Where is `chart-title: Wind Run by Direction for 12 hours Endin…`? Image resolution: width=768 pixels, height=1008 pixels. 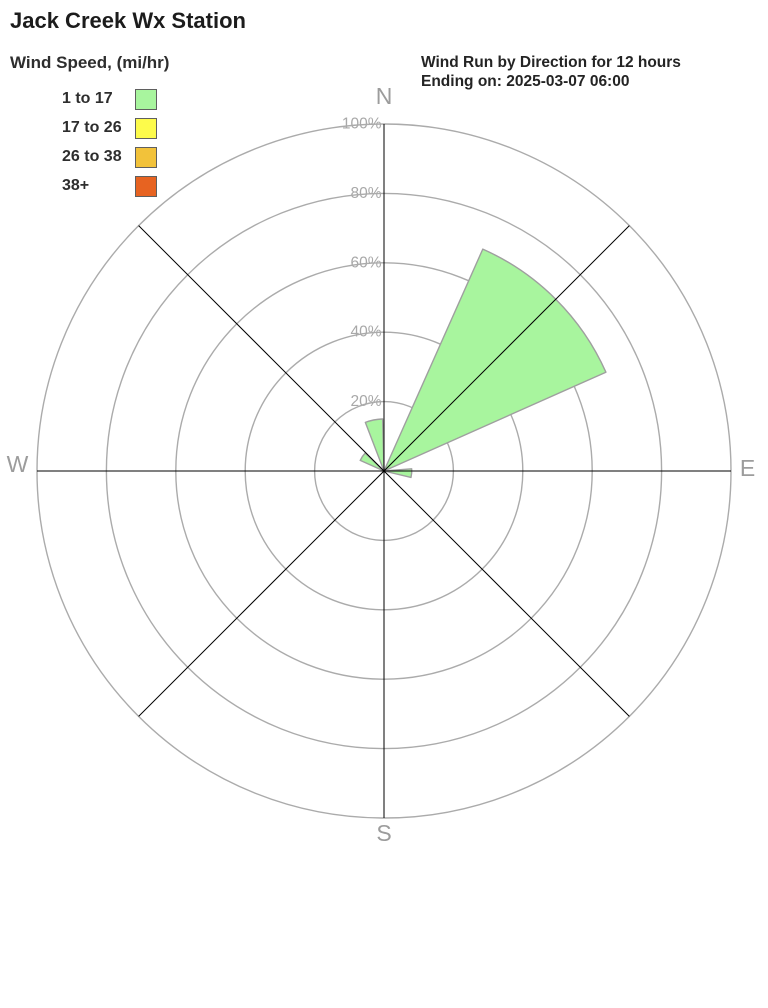
chart-title: Wind Run by Direction for 12 hours Endin… is located at coordinates (551, 72).